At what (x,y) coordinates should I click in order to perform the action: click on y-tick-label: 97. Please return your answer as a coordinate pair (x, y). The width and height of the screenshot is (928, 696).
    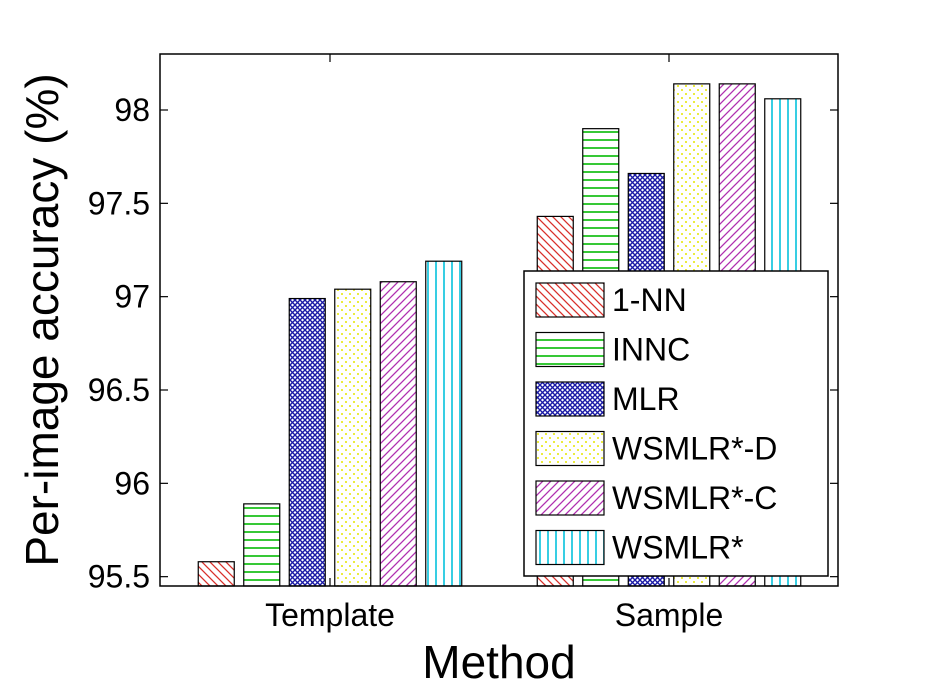
    Looking at the image, I should click on (132, 297).